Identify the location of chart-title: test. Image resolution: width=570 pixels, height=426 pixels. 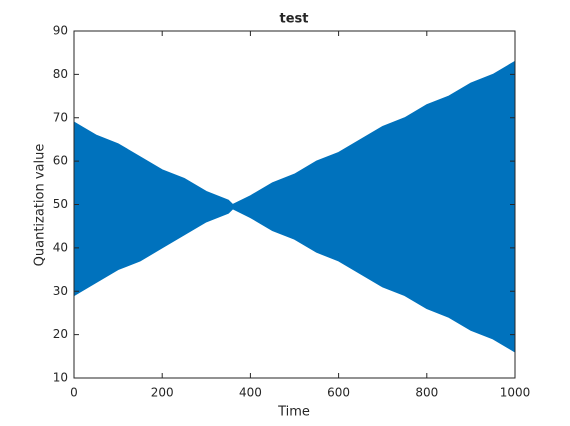
(294, 19).